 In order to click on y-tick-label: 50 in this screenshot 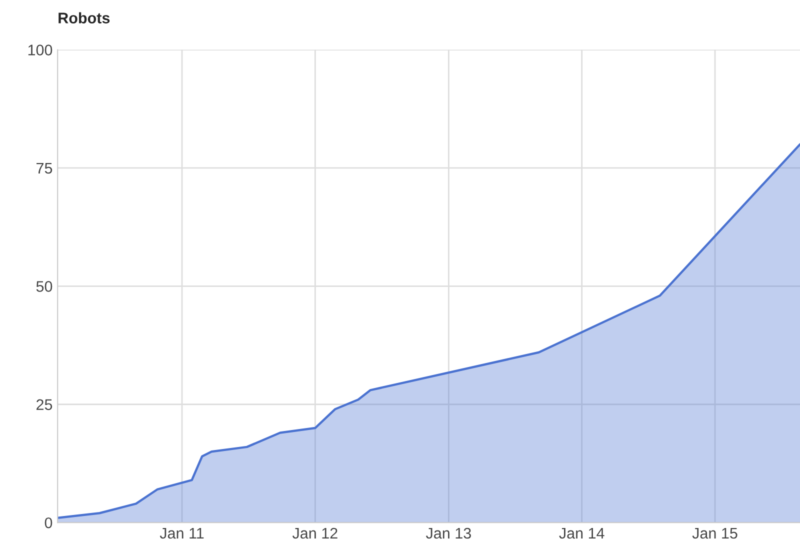, I will do `click(44, 286)`.